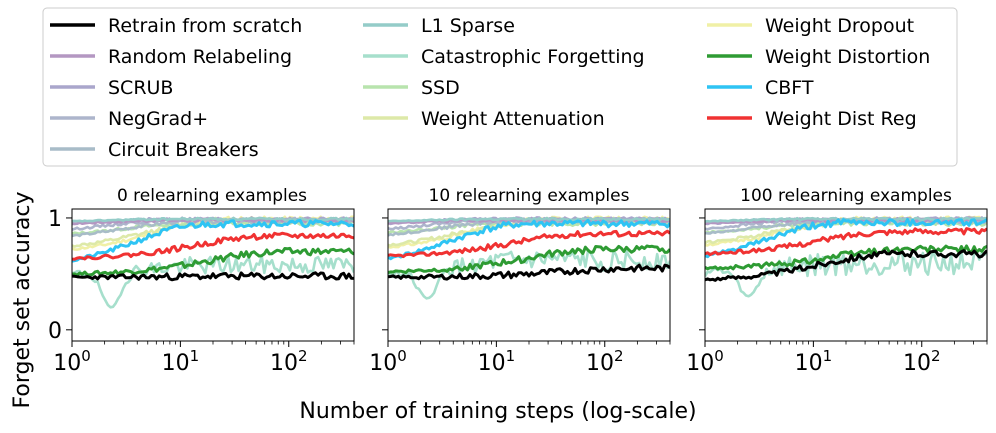 The height and width of the screenshot is (433, 996). What do you see at coordinates (205, 26) in the screenshot?
I see `legend-label: Retrain from scratch` at bounding box center [205, 26].